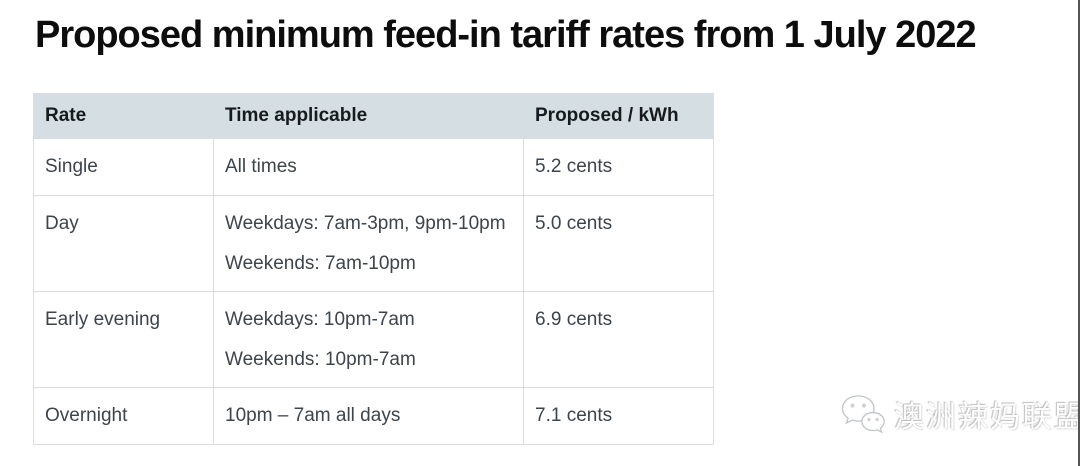 The height and width of the screenshot is (466, 1080). Describe the element at coordinates (320, 263) in the screenshot. I see `time-line: Weekends: 7am-10pm` at that location.